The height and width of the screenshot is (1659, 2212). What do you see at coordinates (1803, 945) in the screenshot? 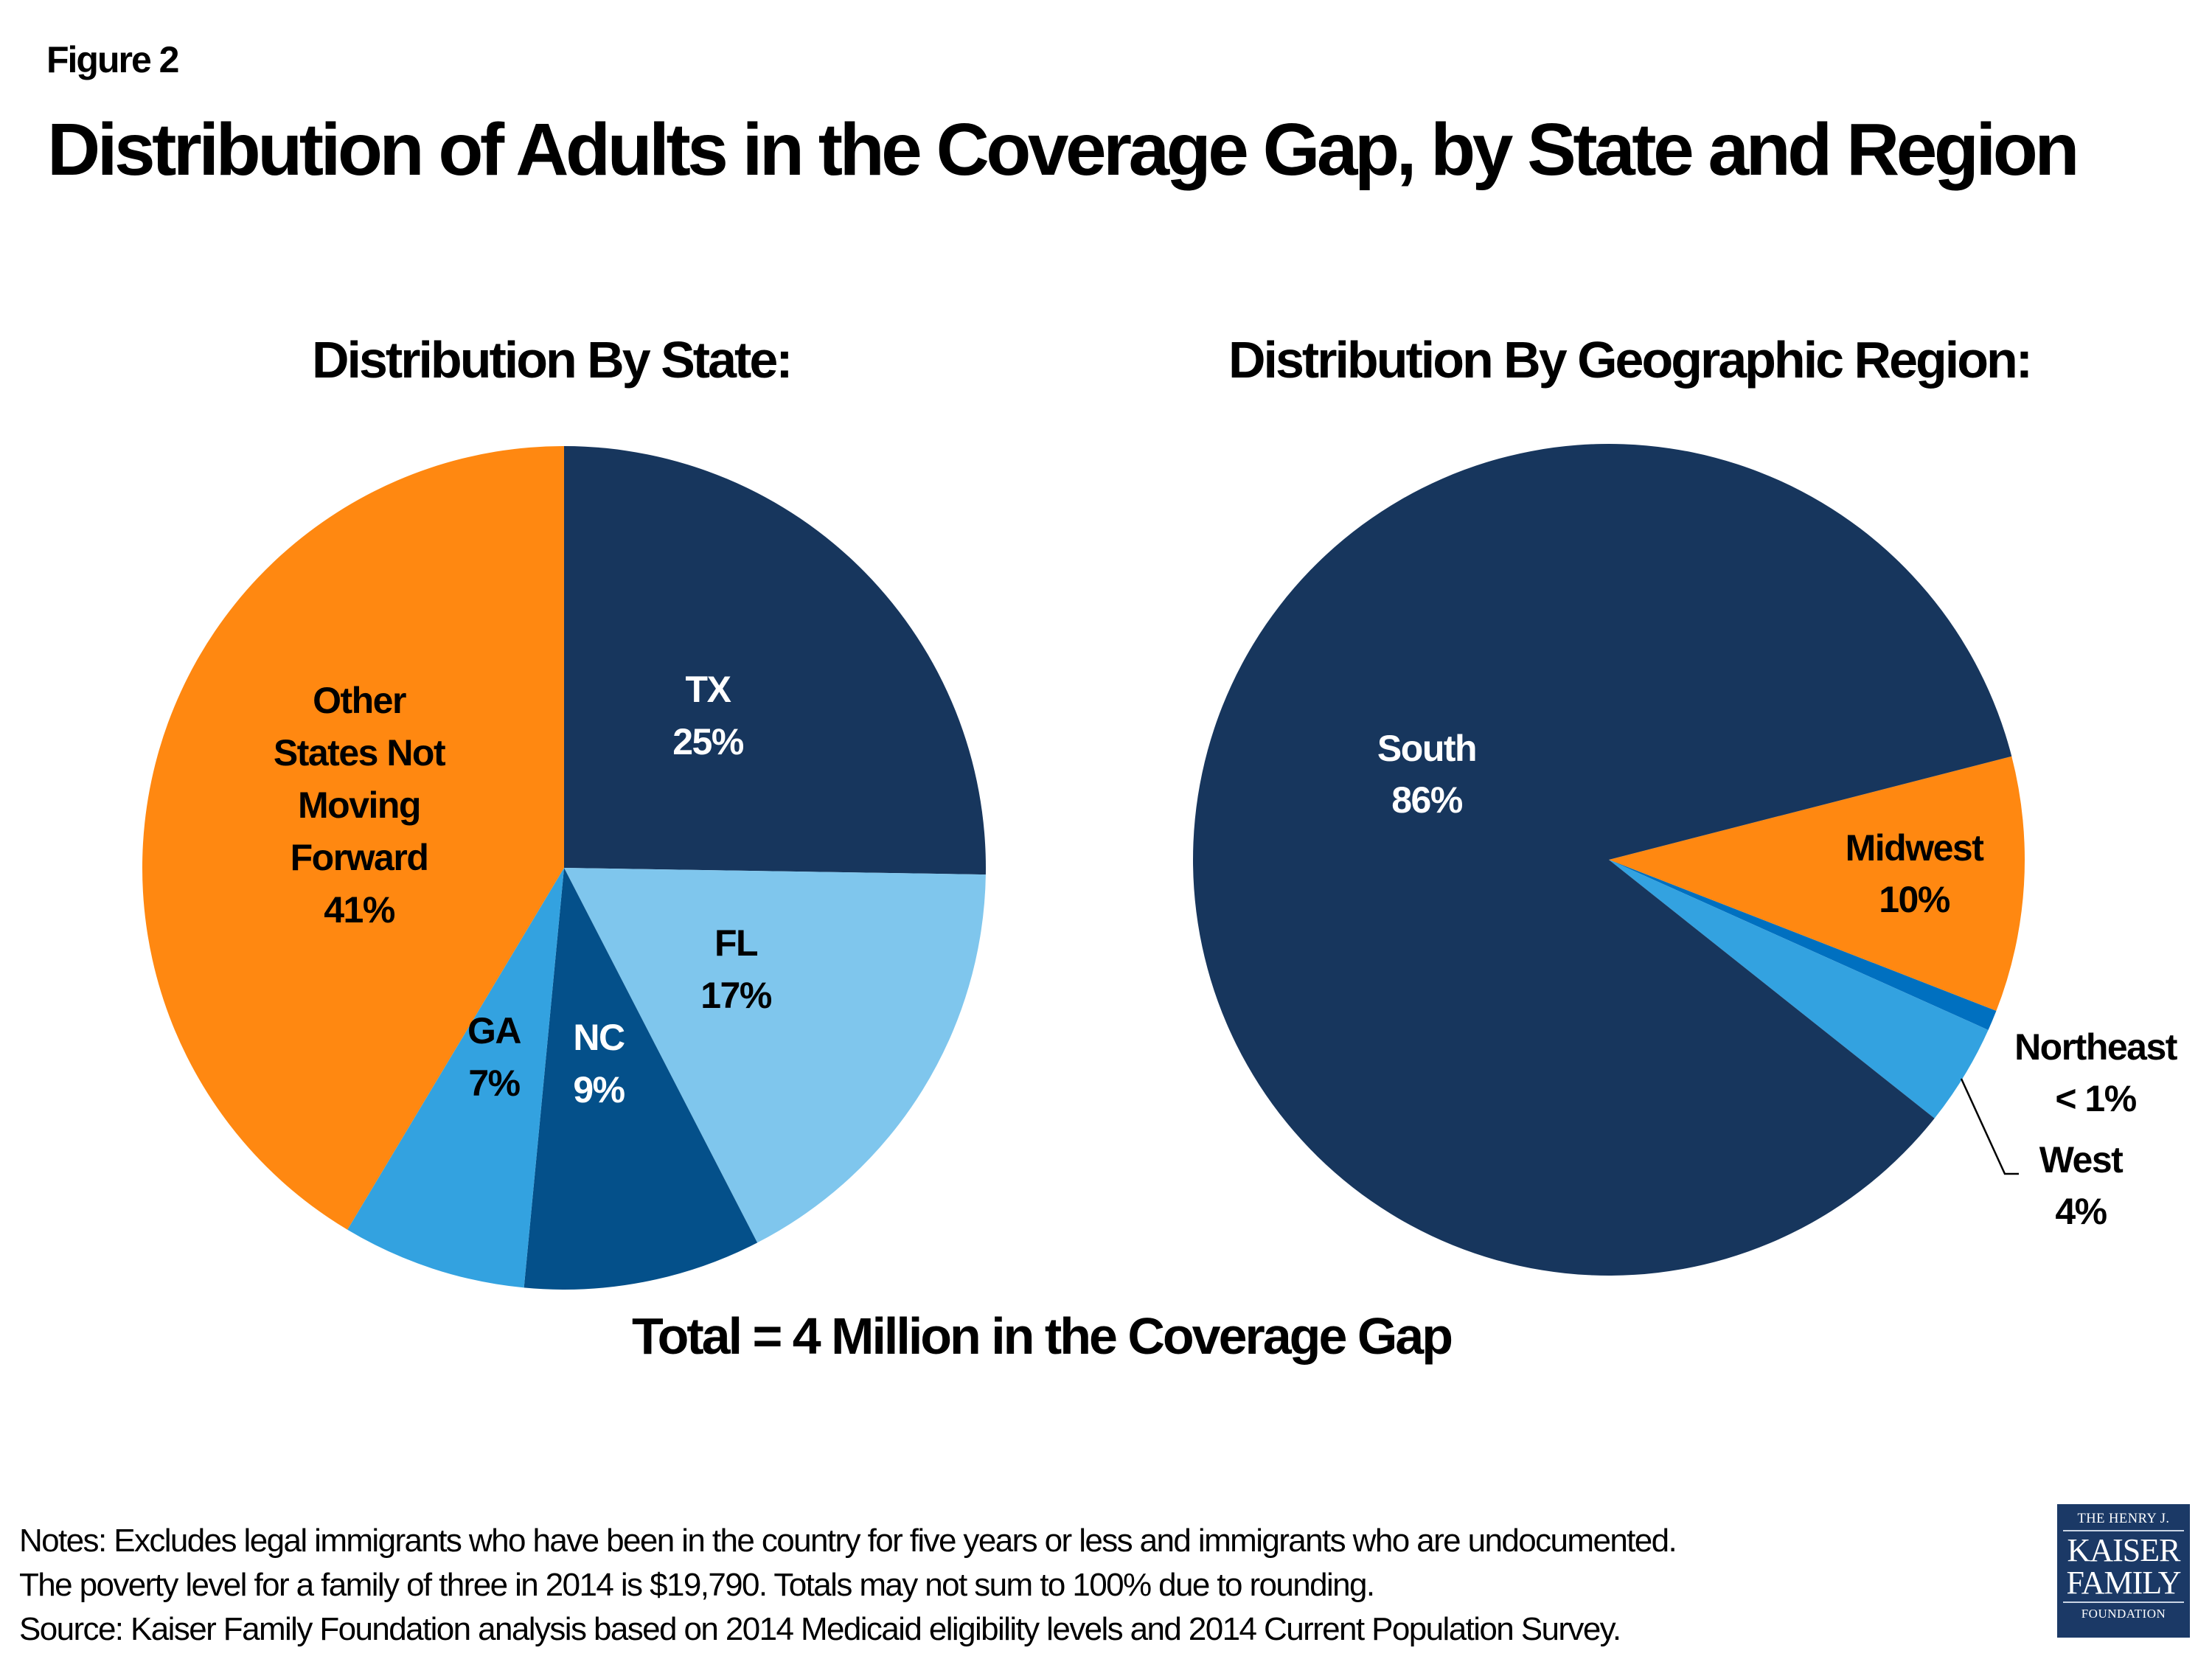
I see `pie-slice-northeast` at bounding box center [1803, 945].